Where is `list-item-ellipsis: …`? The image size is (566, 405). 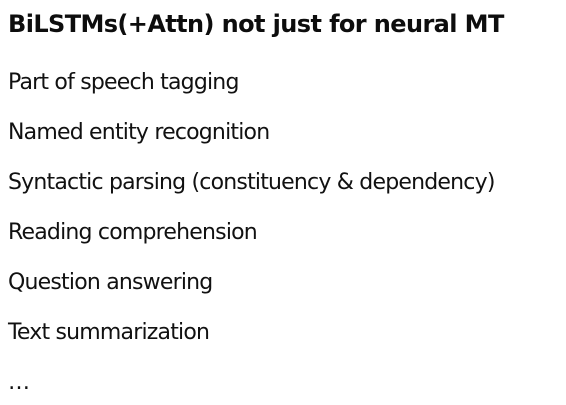
list-item-ellipsis: … is located at coordinates (283, 383).